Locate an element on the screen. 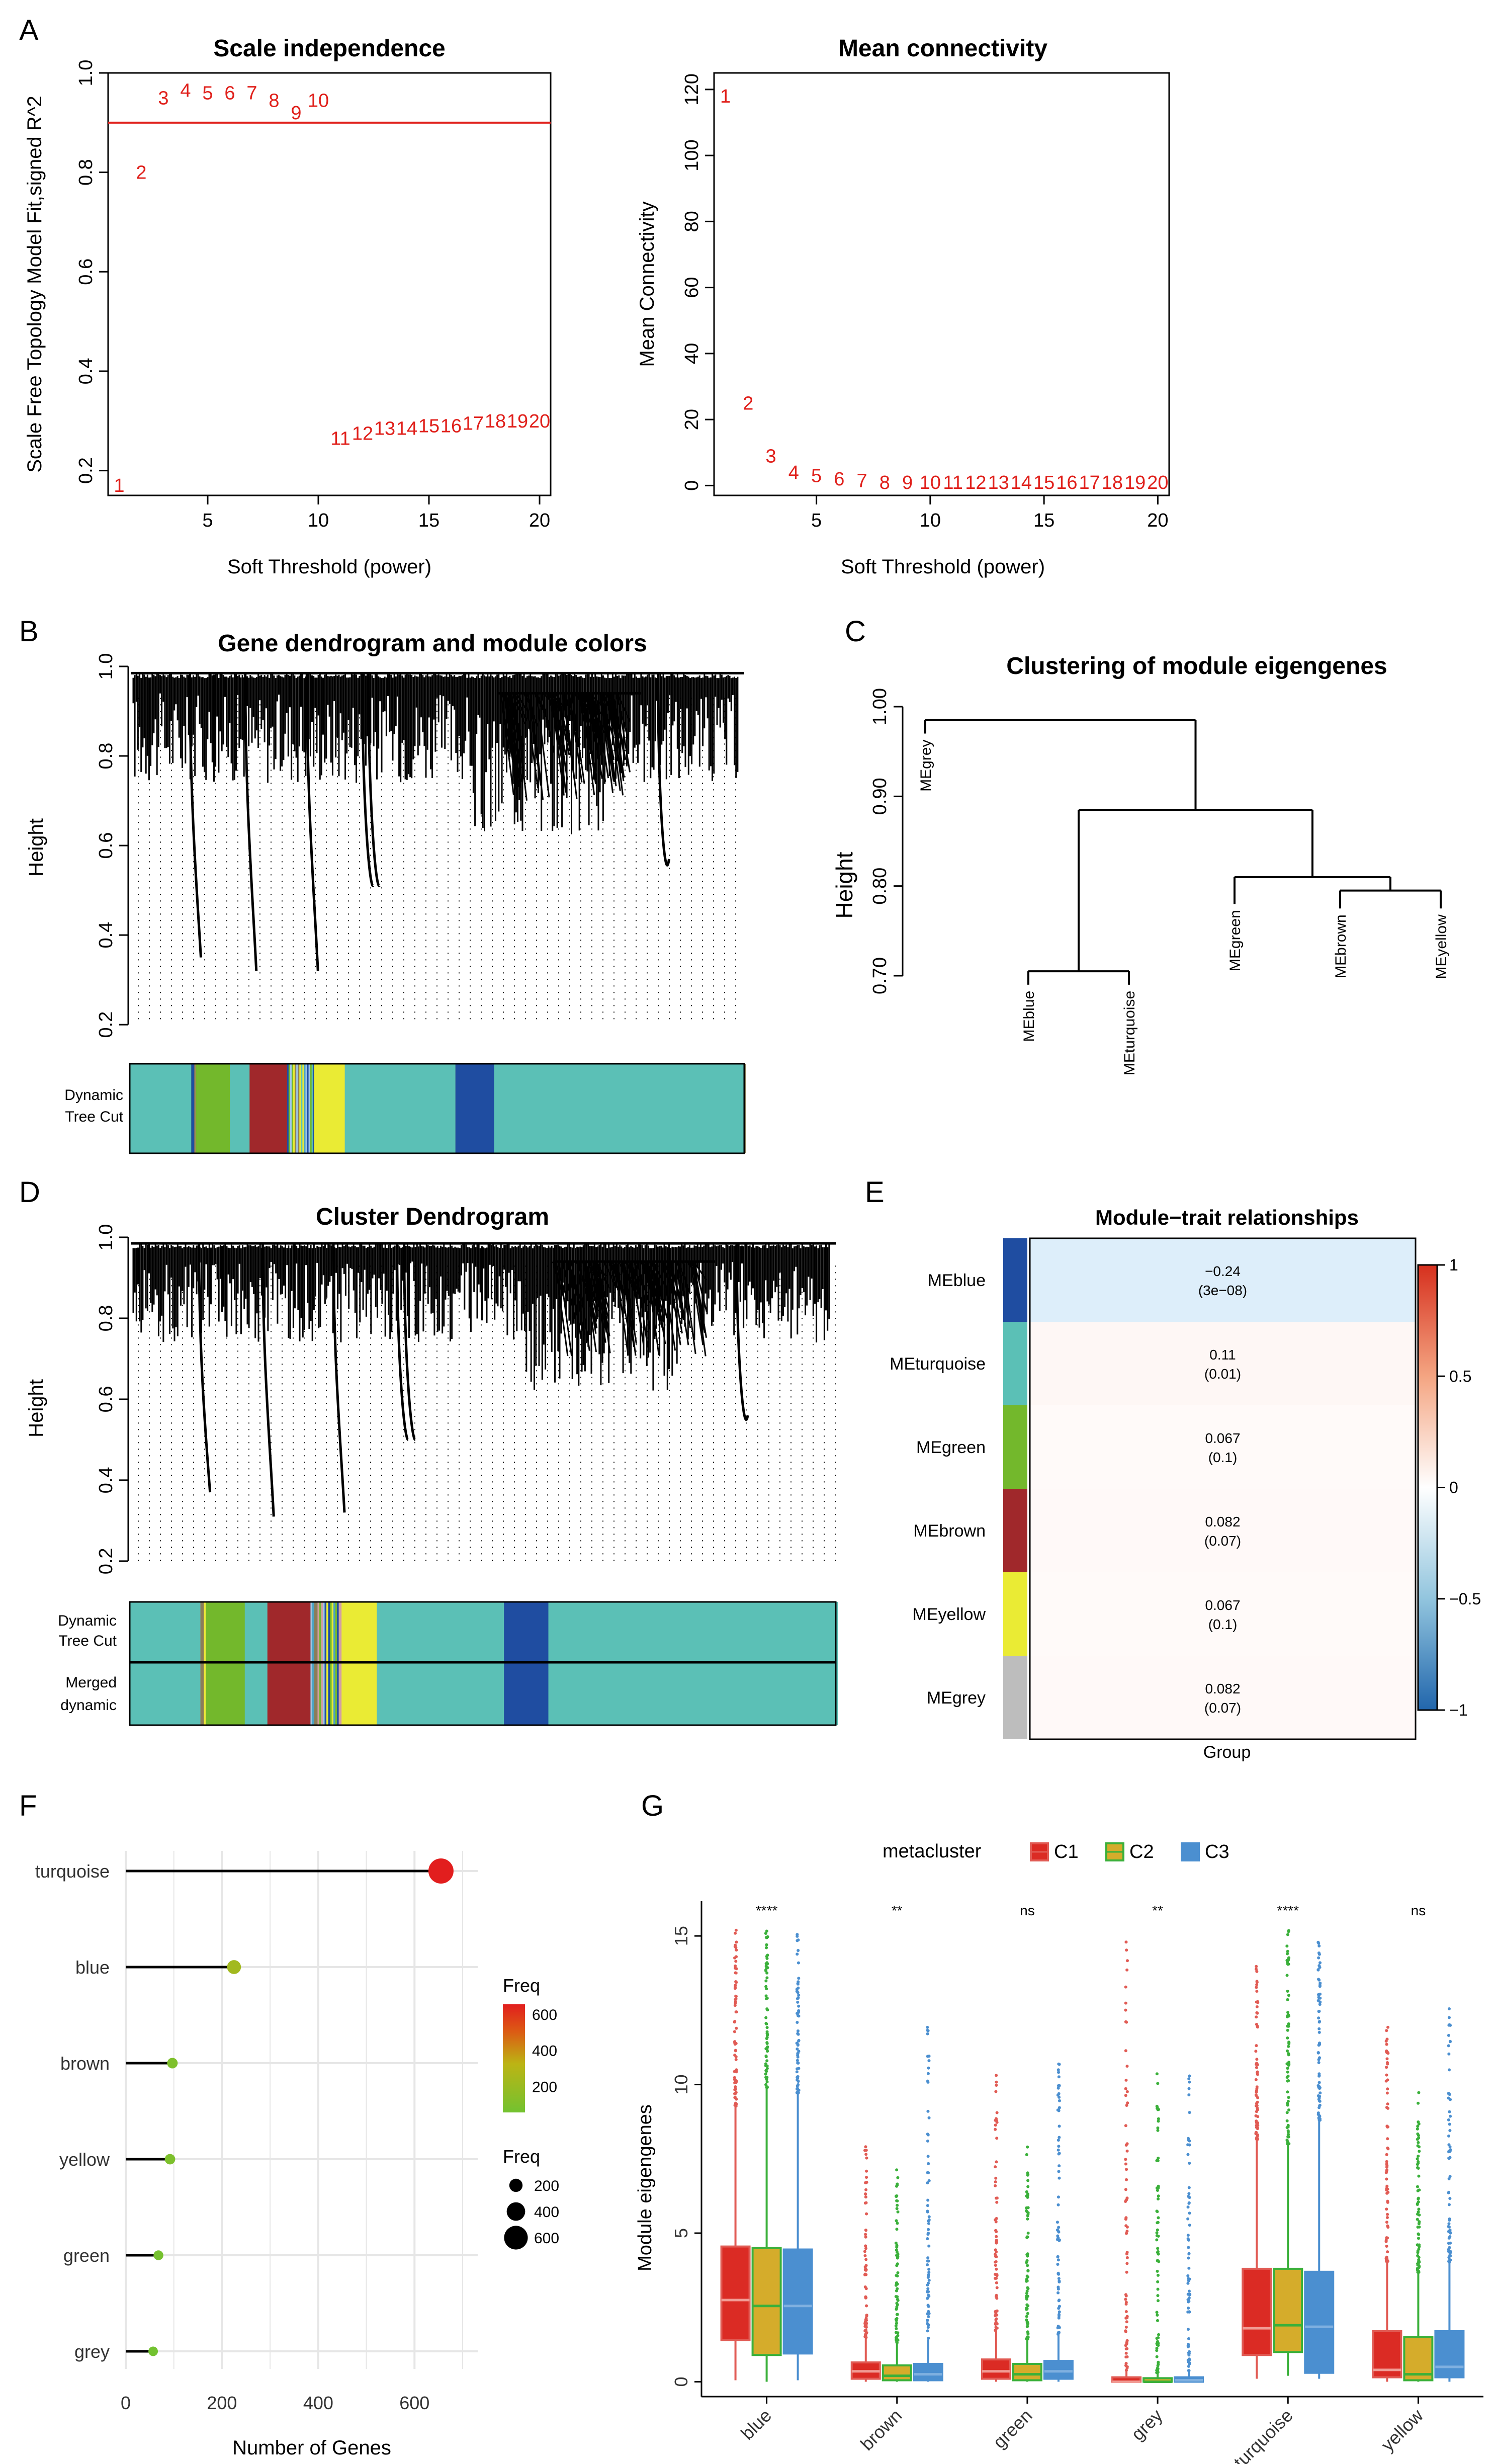 Image resolution: width=1495 pixels, height=2464 pixels. cell-pvalue: (0.07) is located at coordinates (1222, 1541).